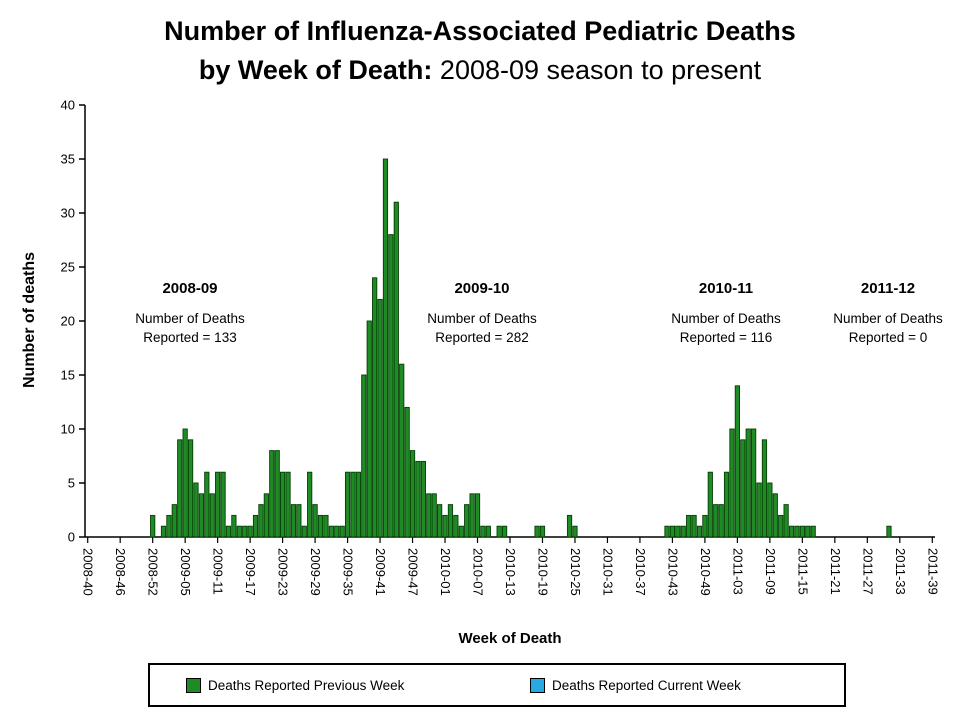 This screenshot has height=720, width=960. What do you see at coordinates (737, 571) in the screenshot?
I see `x-tick-label: 2011-03` at bounding box center [737, 571].